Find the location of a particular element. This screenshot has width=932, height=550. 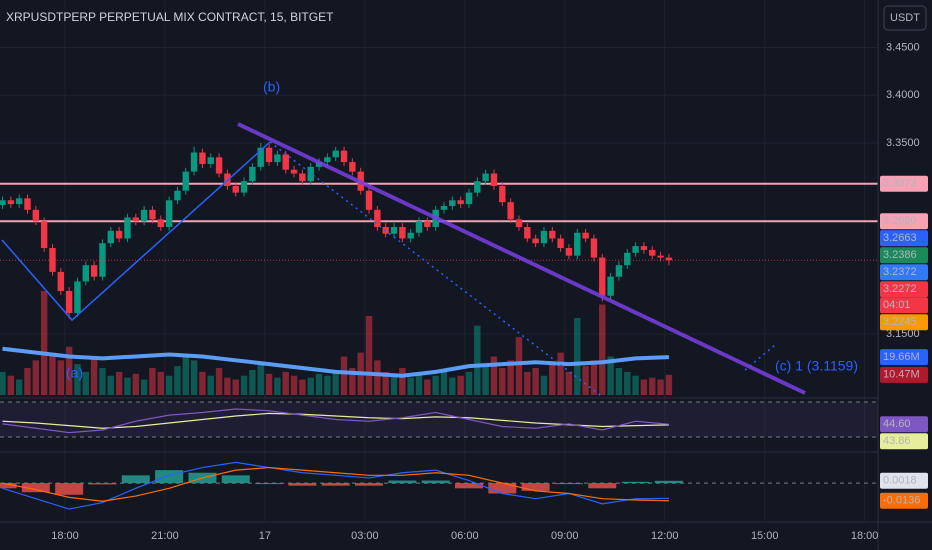

currency: USDT is located at coordinates (905, 18).